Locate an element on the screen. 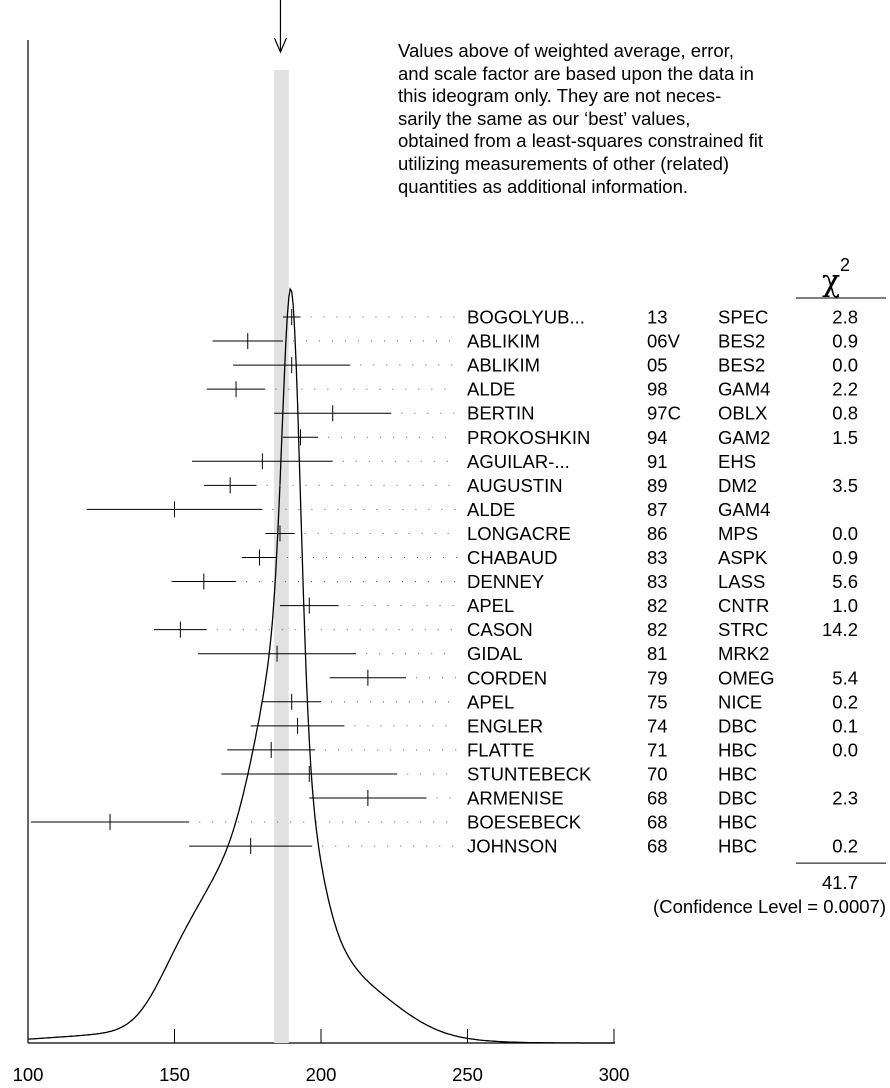 Image resolution: width=890 pixels, height=1088 pixels. author-label: JOHNSON is located at coordinates (512, 846).